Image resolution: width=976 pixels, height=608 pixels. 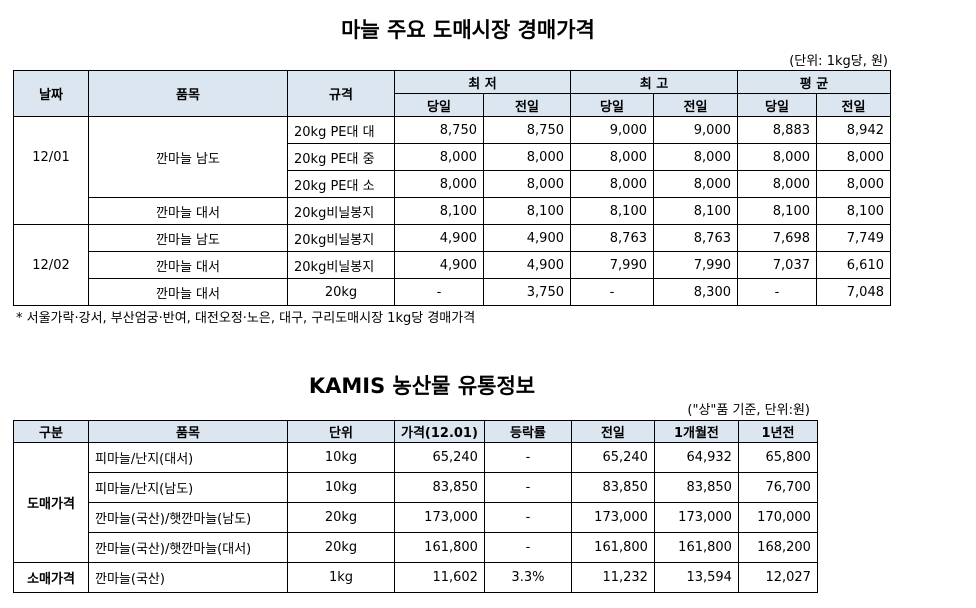 What do you see at coordinates (853, 105) in the screenshot?
I see `header-avg-prev: 전일` at bounding box center [853, 105].